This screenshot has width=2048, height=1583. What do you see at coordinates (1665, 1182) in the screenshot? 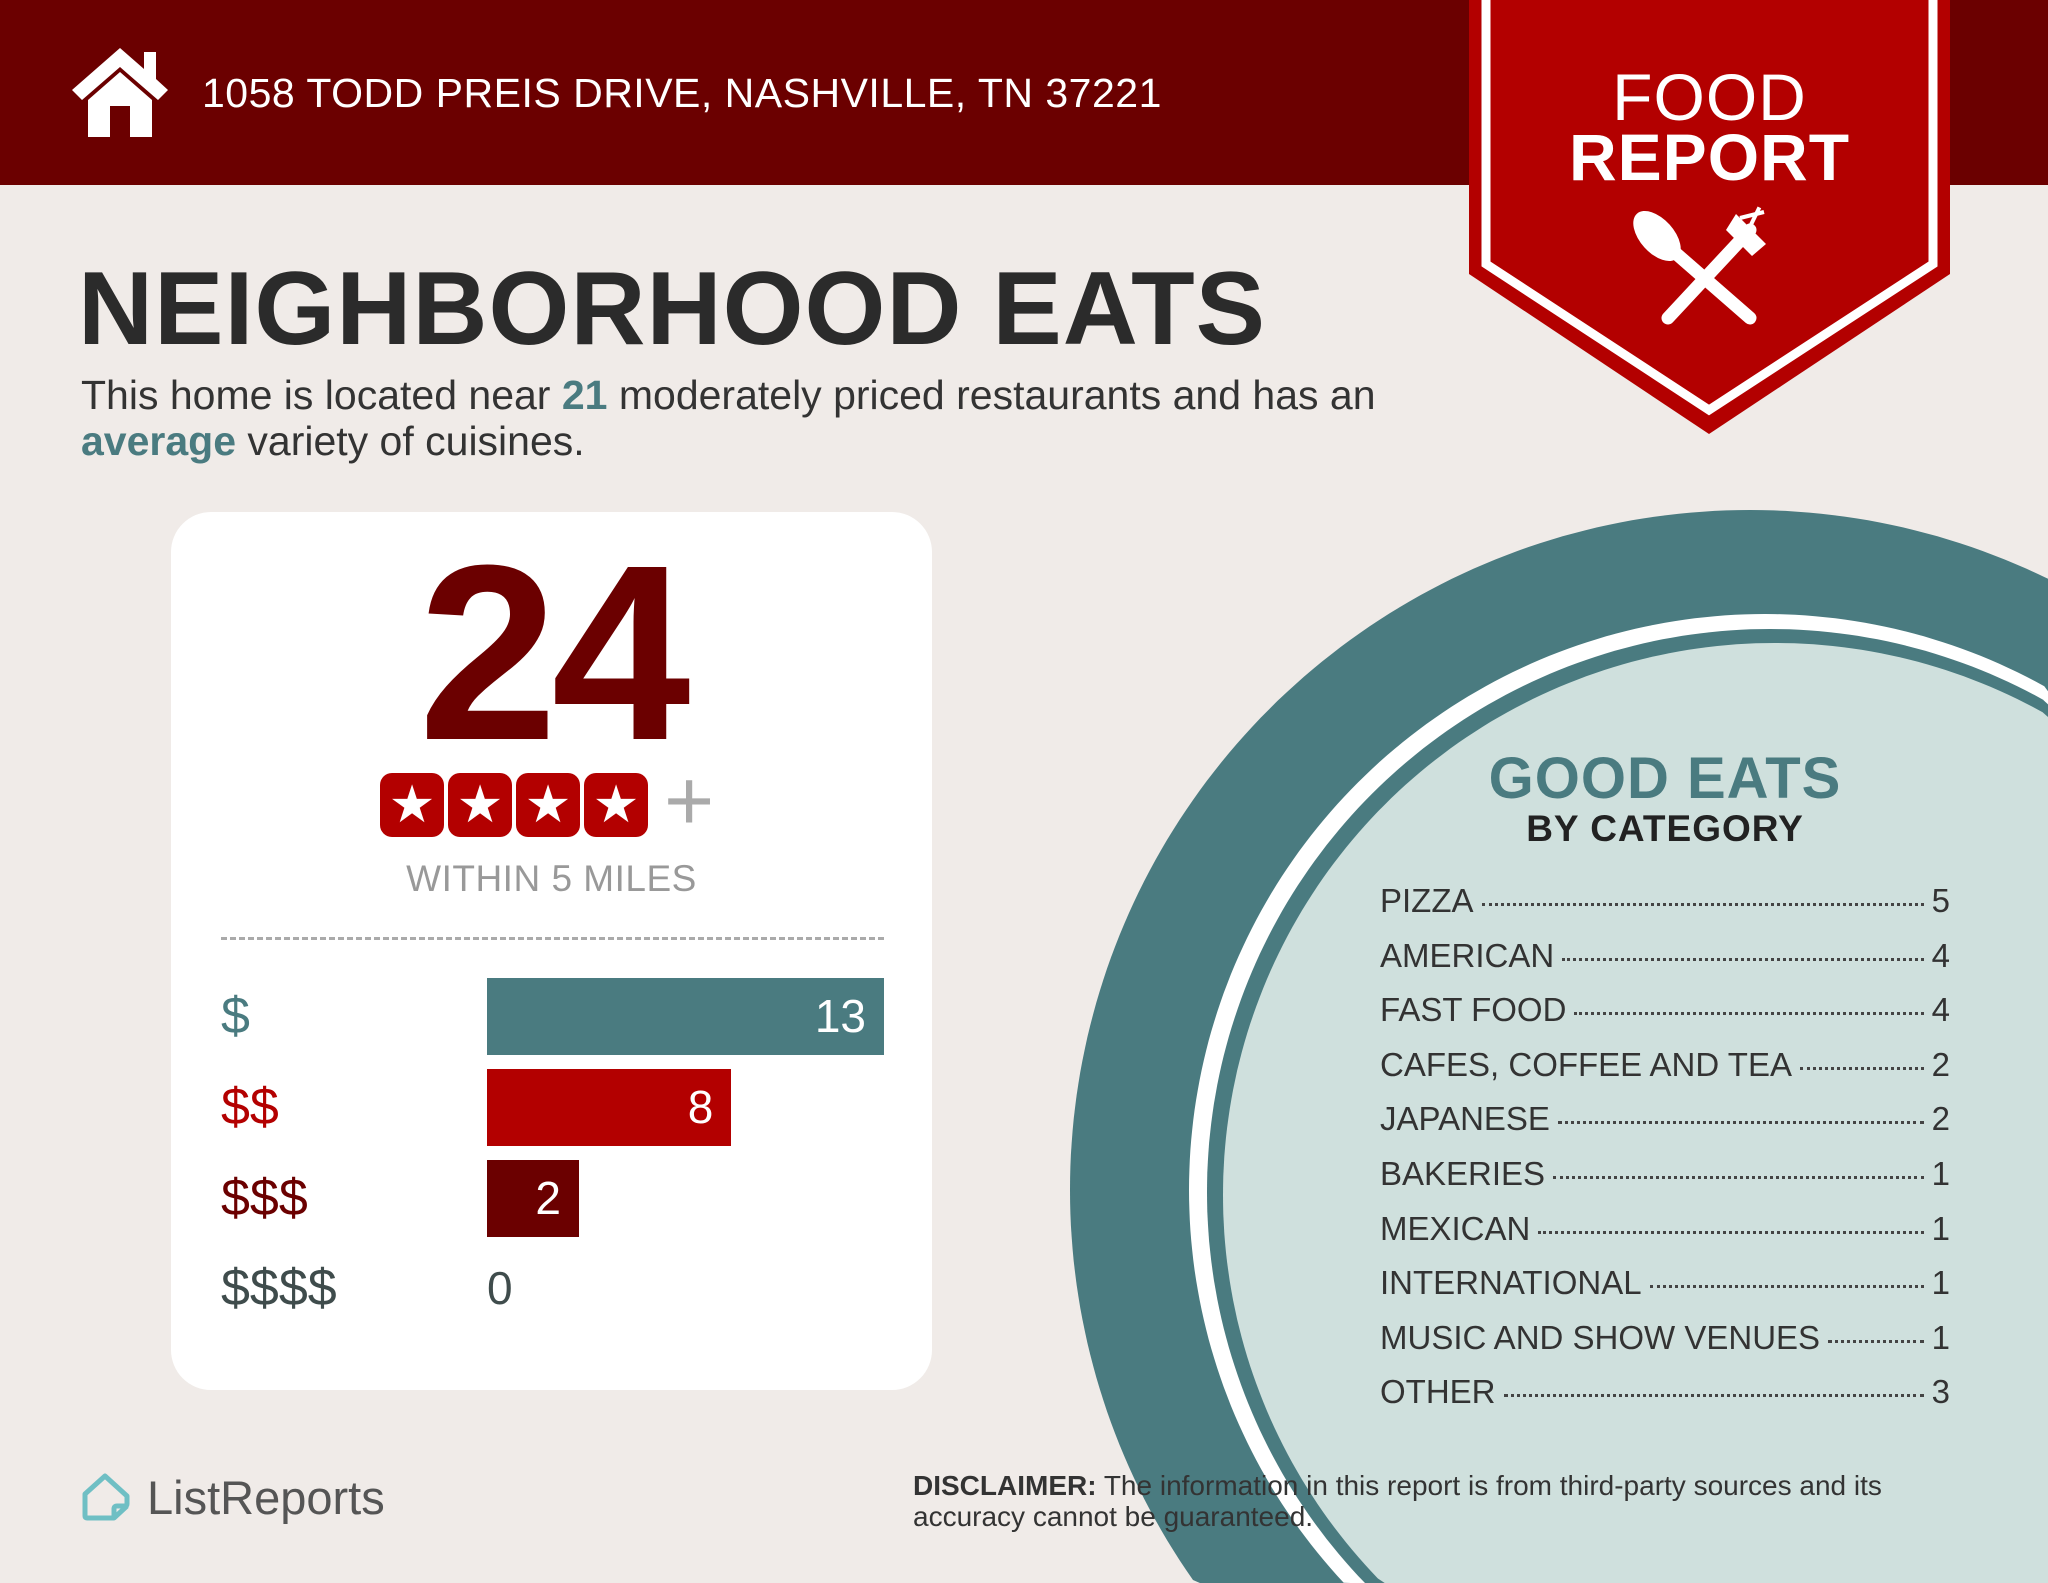
I see `category-row: BAKERIES 1` at bounding box center [1665, 1182].